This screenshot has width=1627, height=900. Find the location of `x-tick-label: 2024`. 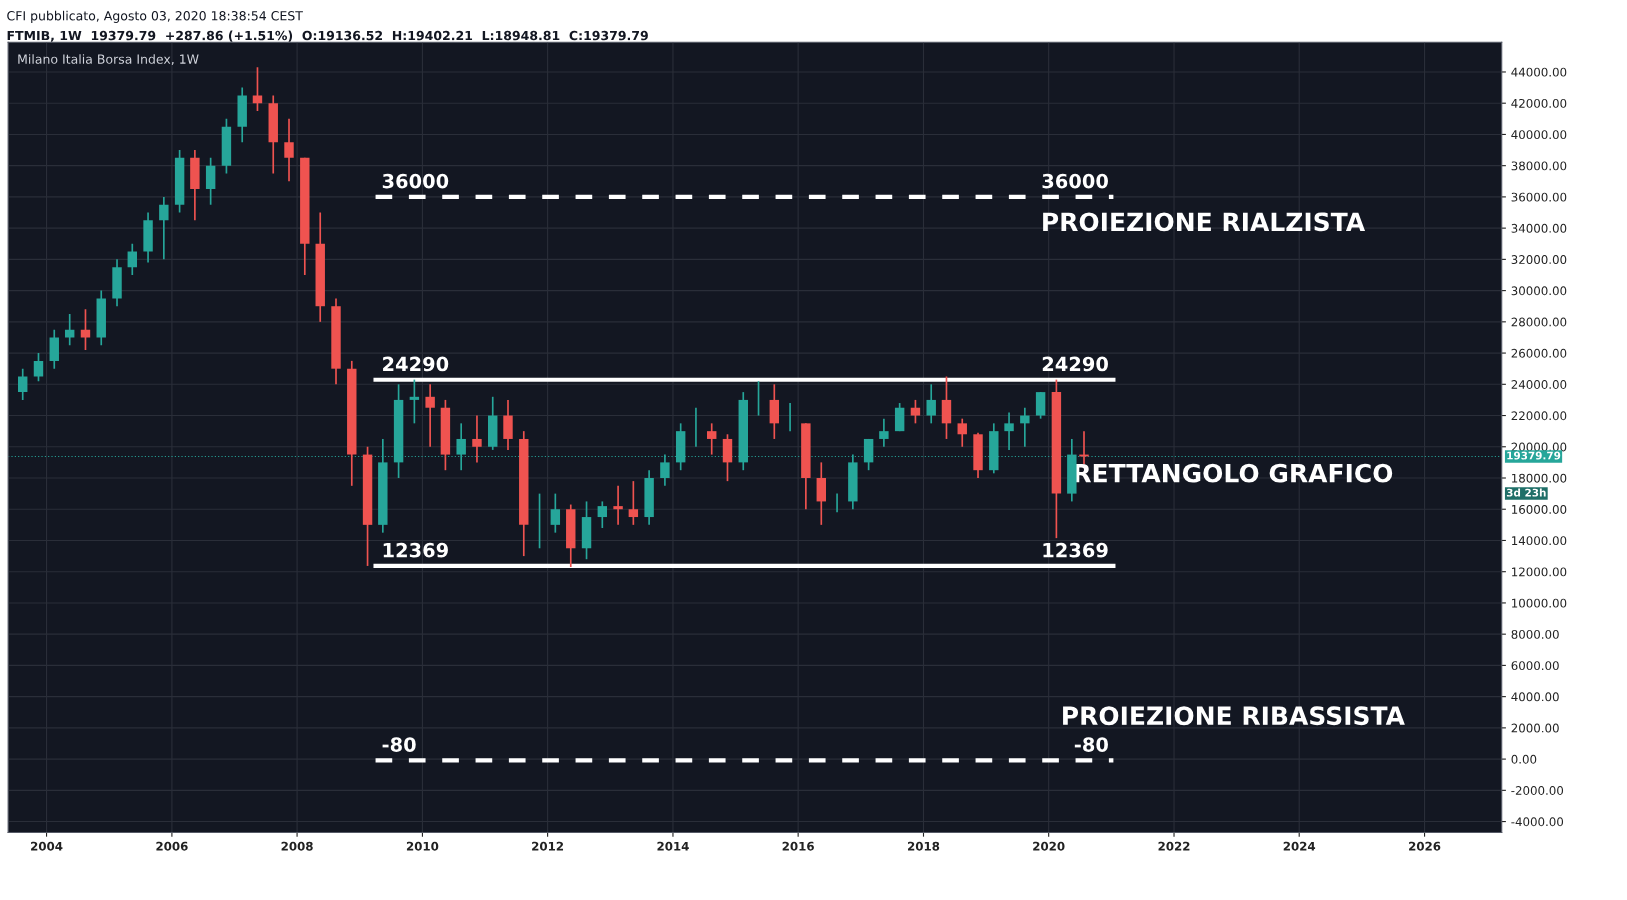

x-tick-label: 2024 is located at coordinates (1299, 846).